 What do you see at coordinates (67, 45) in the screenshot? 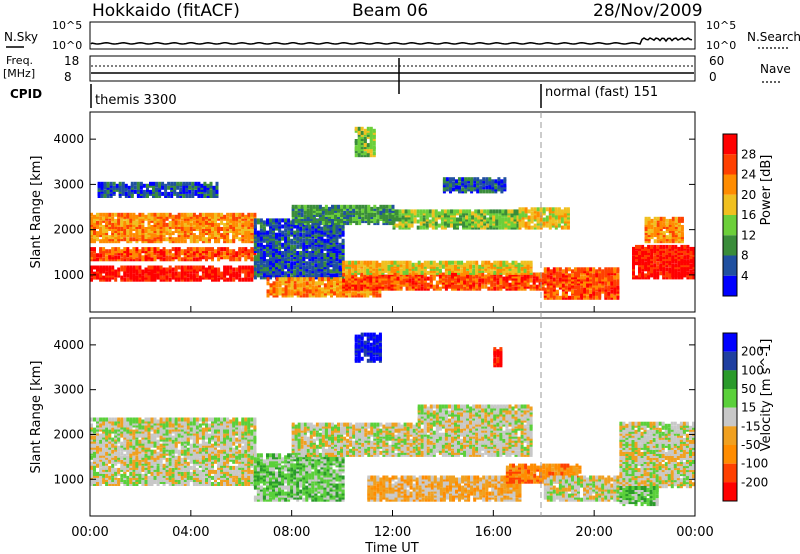
I see `noise-left-tick-bottom: 10^0` at bounding box center [67, 45].